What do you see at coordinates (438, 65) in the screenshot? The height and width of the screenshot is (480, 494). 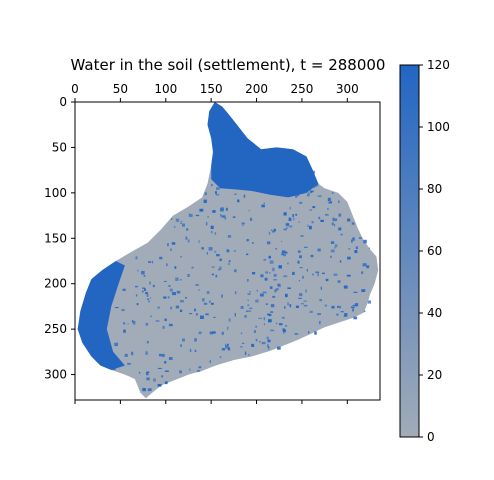 I see `colorbar-tick-label: 120` at bounding box center [438, 65].